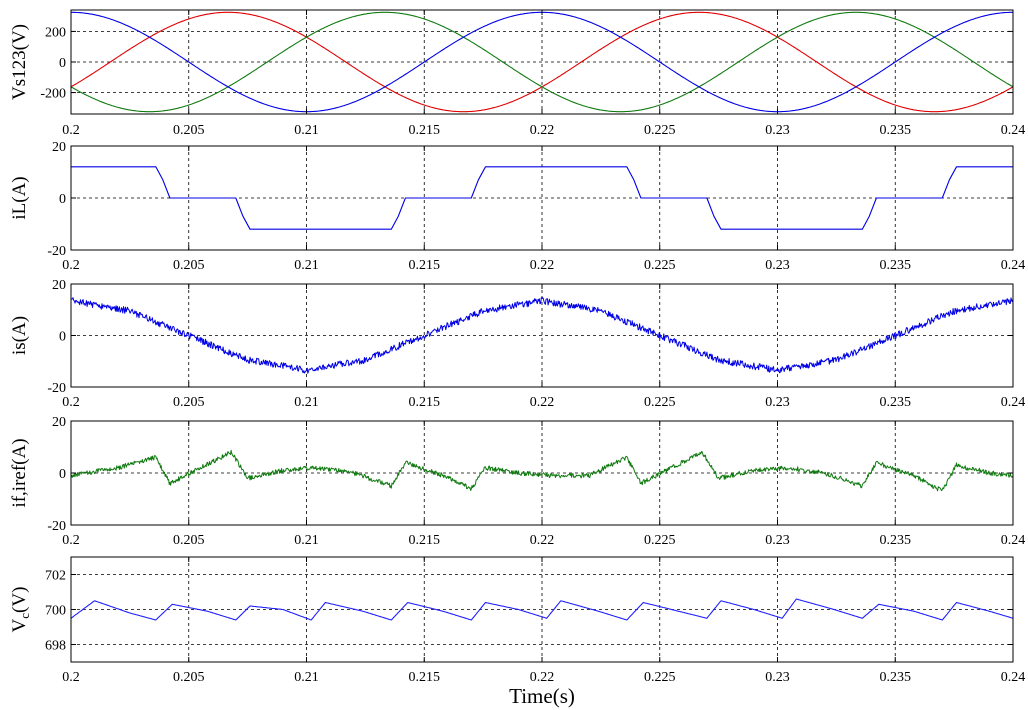 The width and height of the screenshot is (1028, 710). I want to click on y-tick-label: 702, so click(55, 576).